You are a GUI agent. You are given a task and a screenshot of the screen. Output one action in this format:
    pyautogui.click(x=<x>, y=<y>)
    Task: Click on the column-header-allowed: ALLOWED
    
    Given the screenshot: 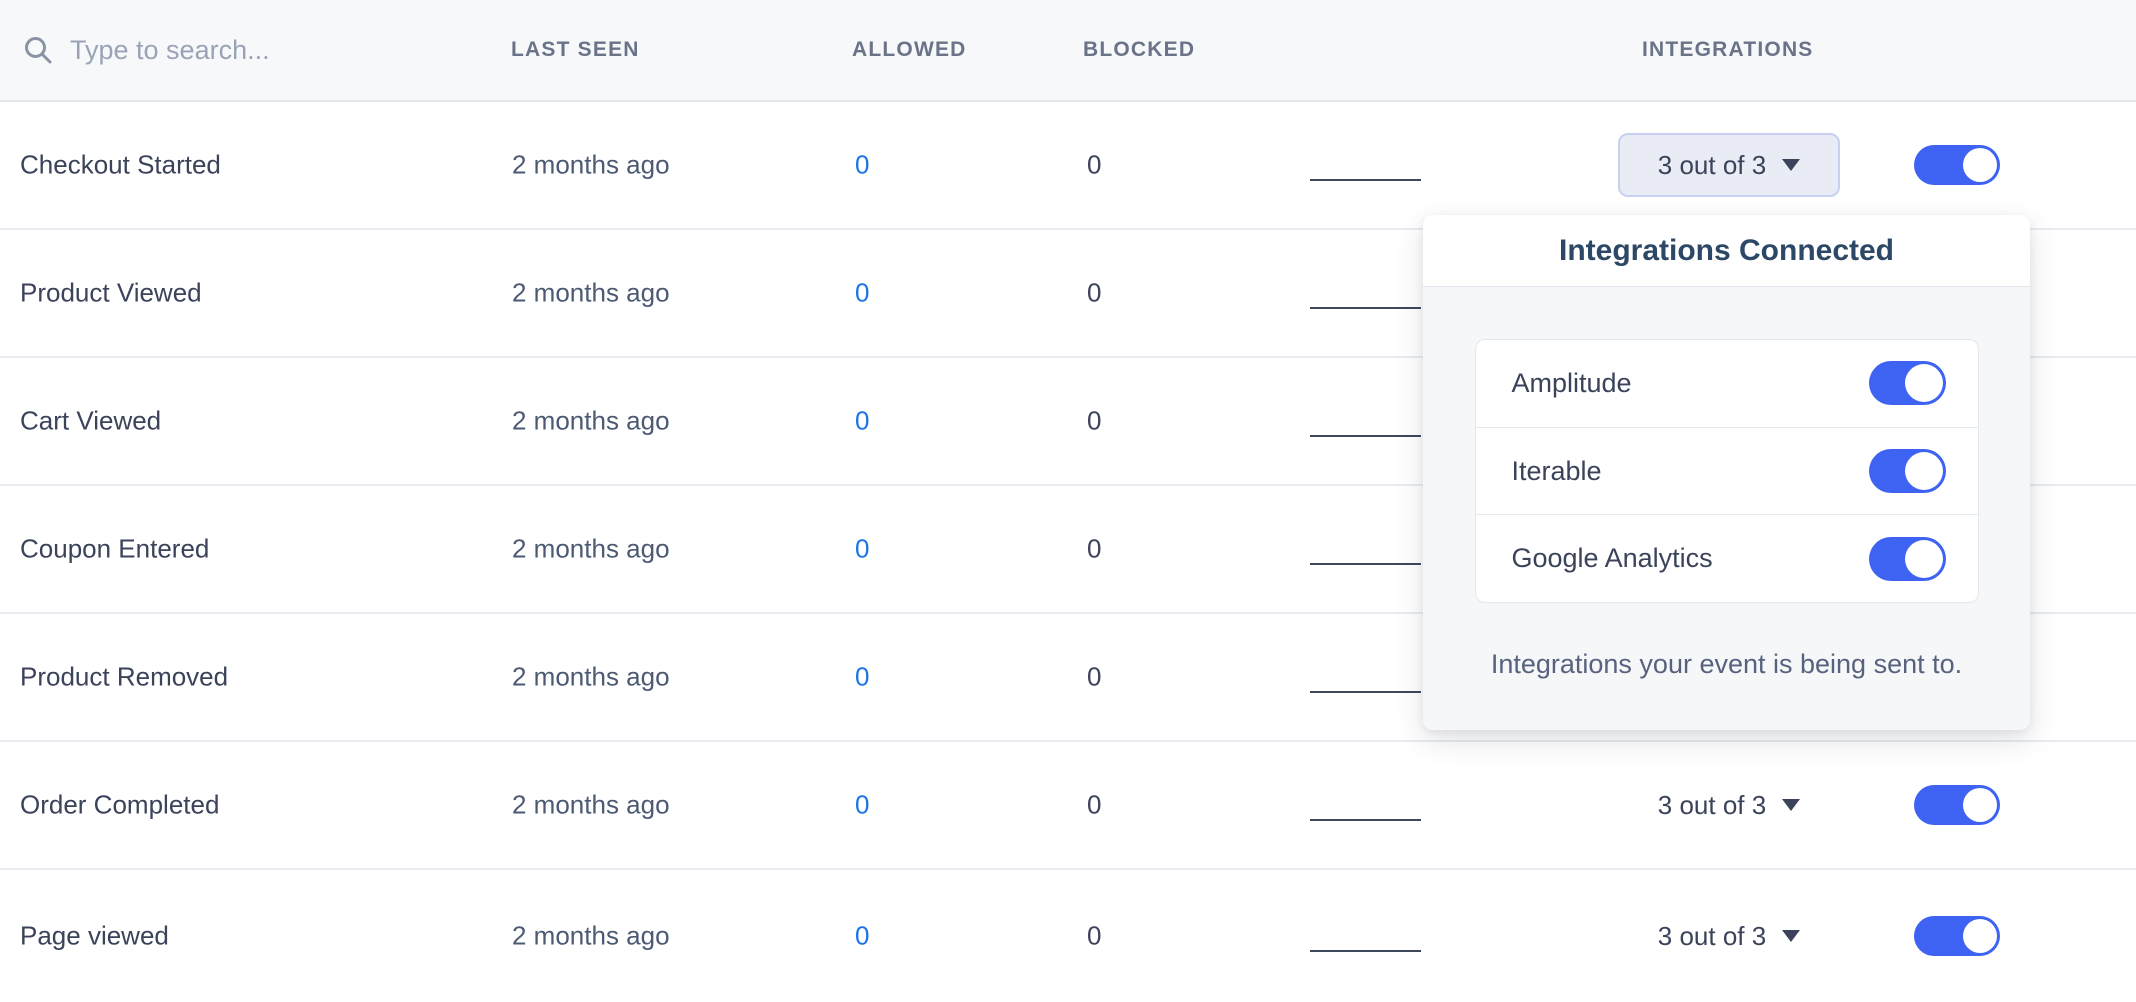 What is the action you would take?
    pyautogui.click(x=909, y=49)
    